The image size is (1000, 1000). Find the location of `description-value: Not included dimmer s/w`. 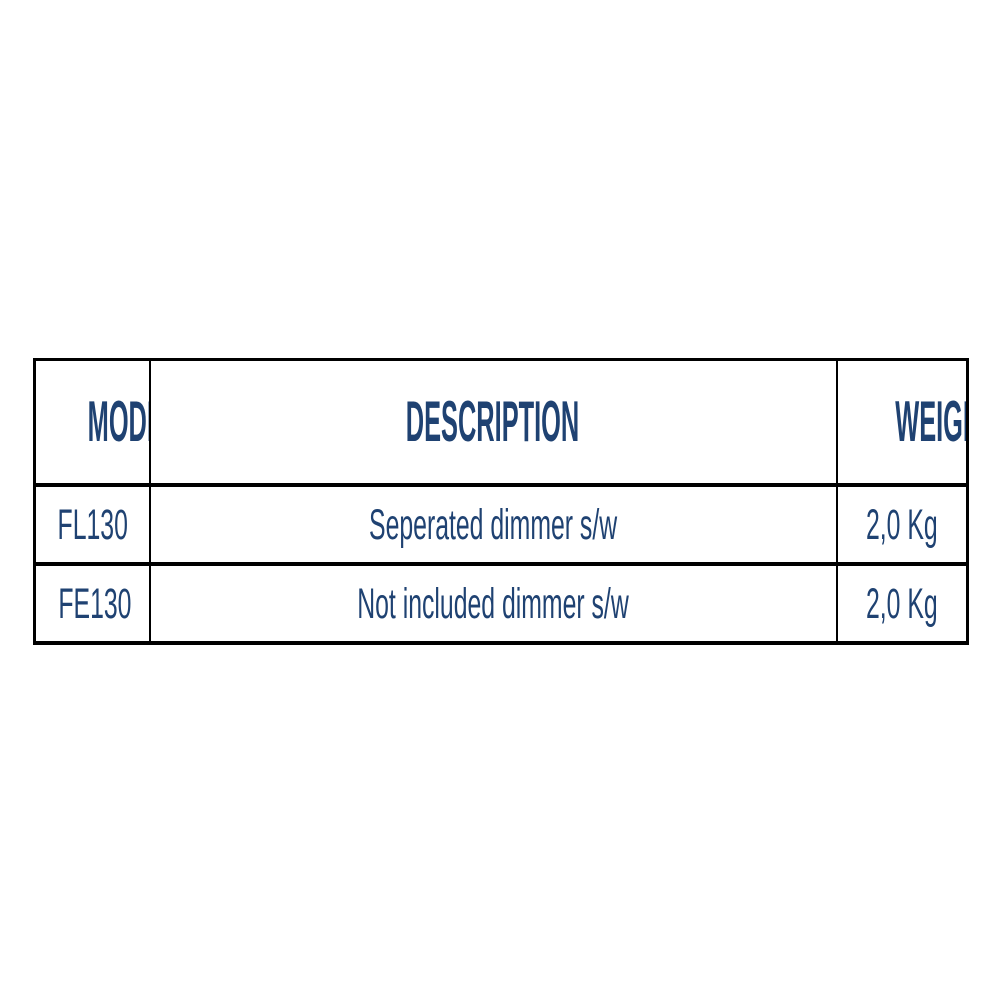

description-value: Not included dimmer s/w is located at coordinates (493, 603).